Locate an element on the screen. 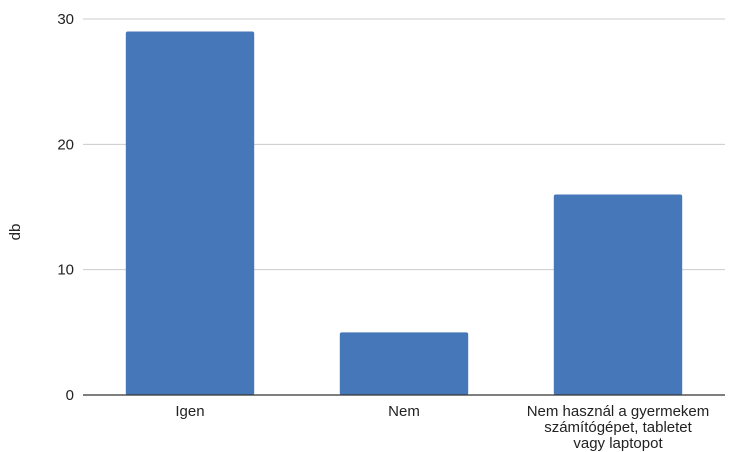 Image resolution: width=740 pixels, height=452 pixels. x-tick-label: Igen is located at coordinates (189, 411).